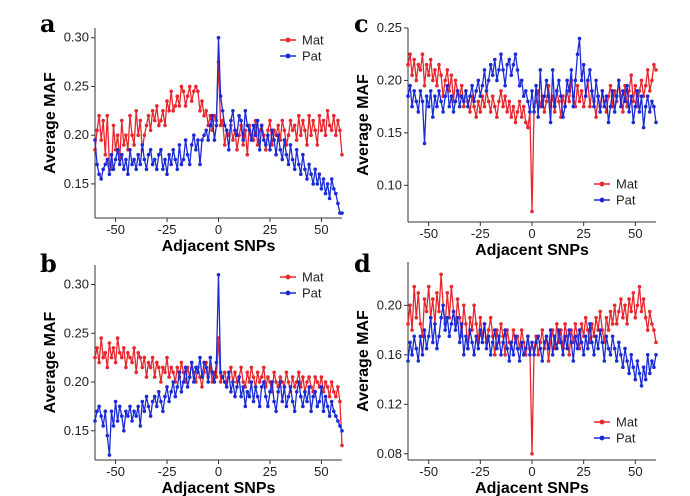  What do you see at coordinates (480, 233) in the screenshot?
I see `x-tick-label: -25` at bounding box center [480, 233].